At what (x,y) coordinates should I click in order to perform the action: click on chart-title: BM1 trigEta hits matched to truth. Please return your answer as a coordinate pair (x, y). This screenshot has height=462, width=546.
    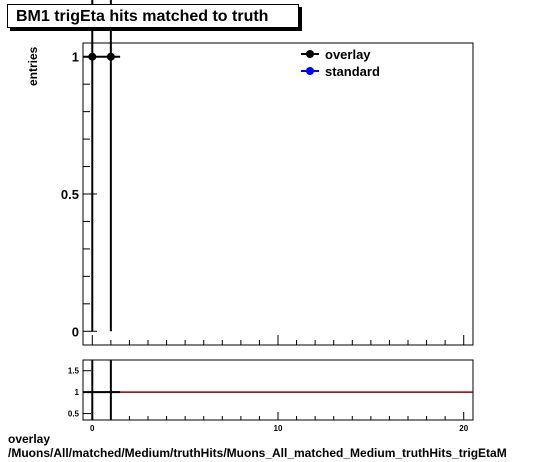
    Looking at the image, I should click on (142, 16).